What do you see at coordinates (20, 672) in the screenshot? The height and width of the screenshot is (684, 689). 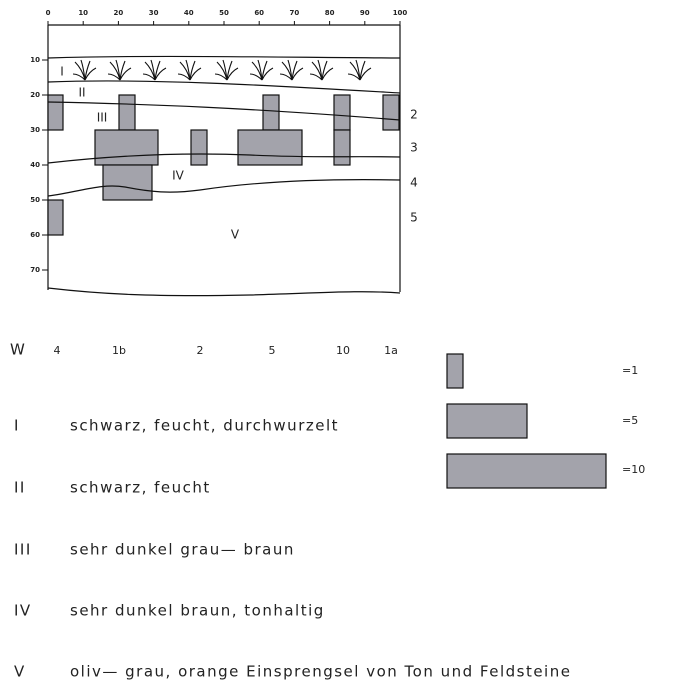 I see `horizon-numeral: V` at bounding box center [20, 672].